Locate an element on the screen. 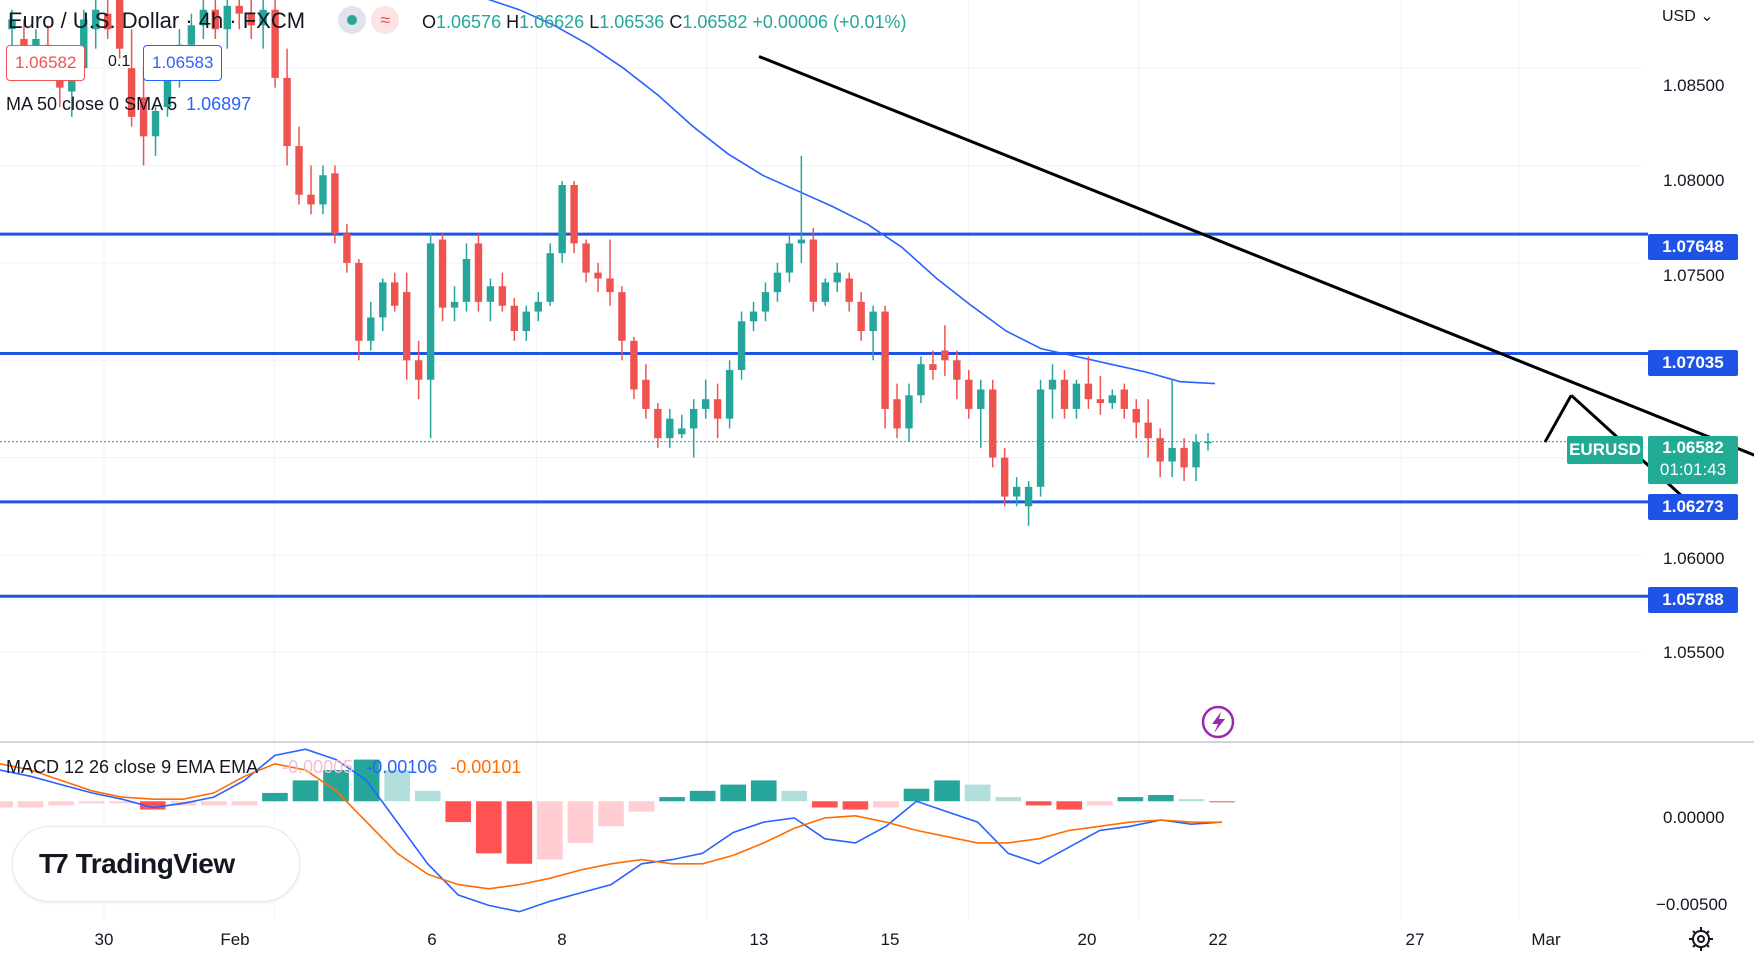 This screenshot has width=1754, height=955. time-axis: 30 Feb 6 8 13 15 20 22 27 Mar is located at coordinates (828, 939).